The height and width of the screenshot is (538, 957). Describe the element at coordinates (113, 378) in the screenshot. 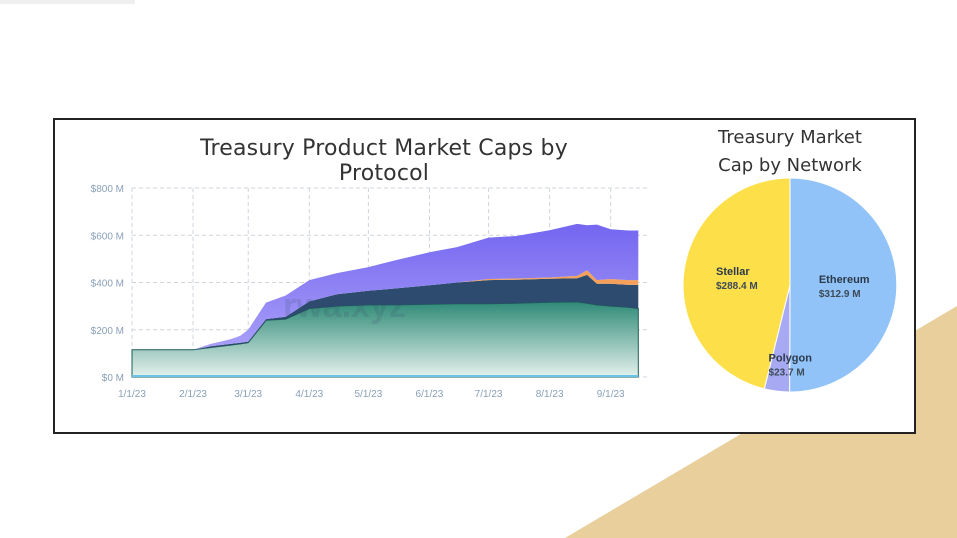

I see `y-tick-label: $0 M` at that location.